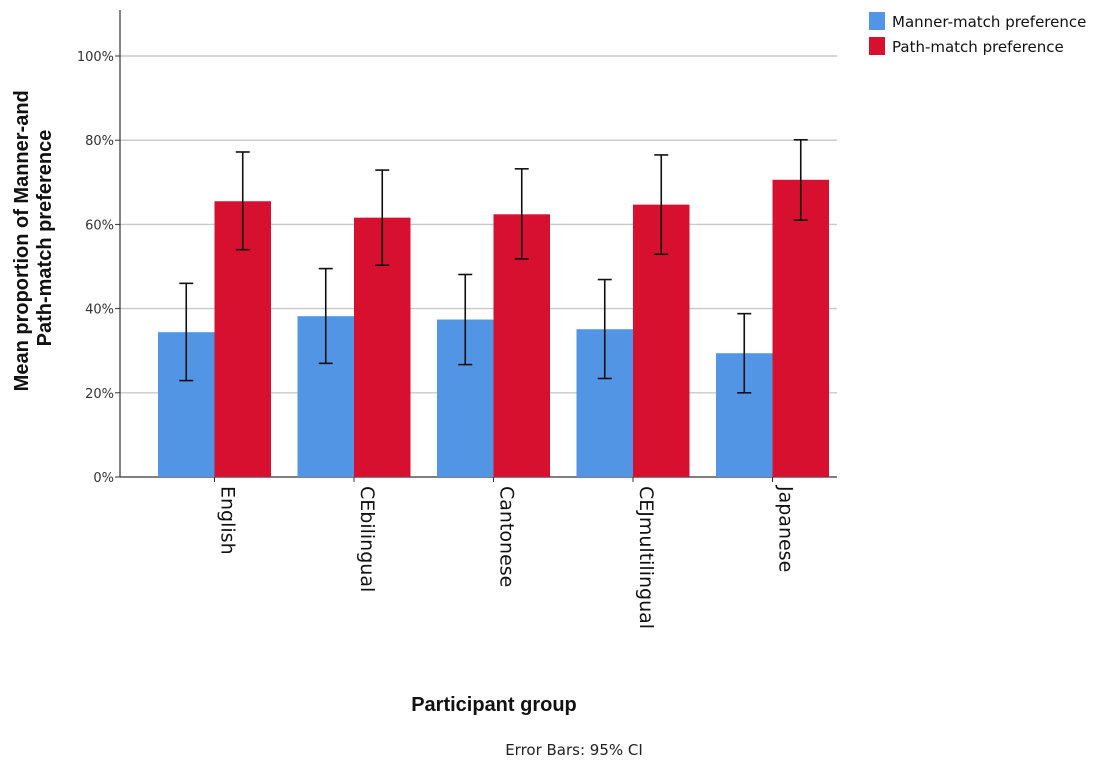  What do you see at coordinates (646, 557) in the screenshot?
I see `category-label-cejmultilingual: CEJmultilingual` at bounding box center [646, 557].